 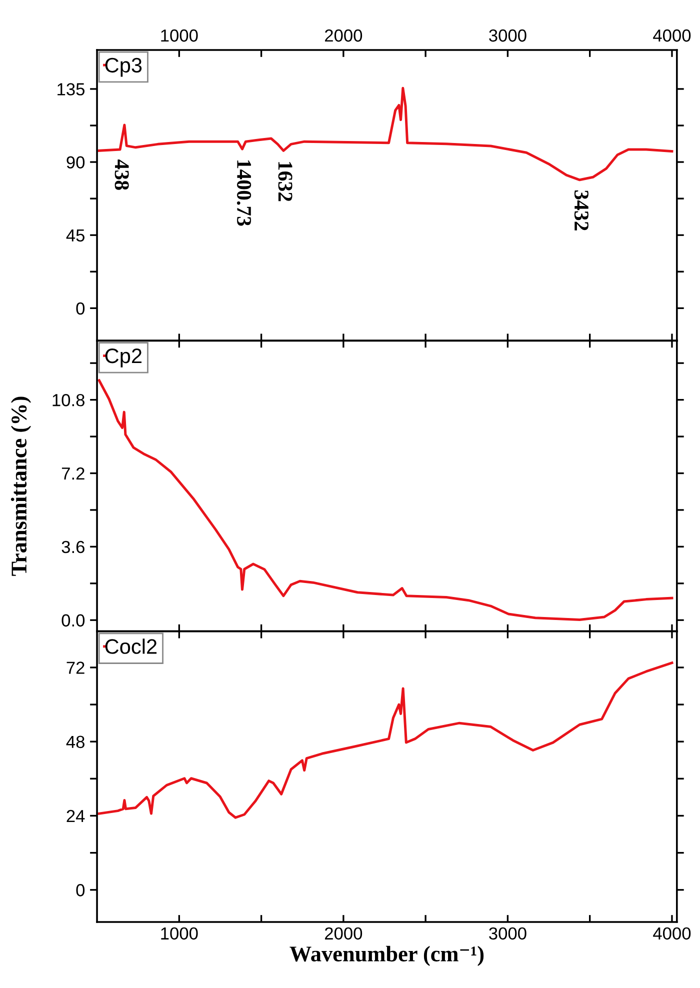 What do you see at coordinates (75, 816) in the screenshot?
I see `y-tick-label: 24` at bounding box center [75, 816].